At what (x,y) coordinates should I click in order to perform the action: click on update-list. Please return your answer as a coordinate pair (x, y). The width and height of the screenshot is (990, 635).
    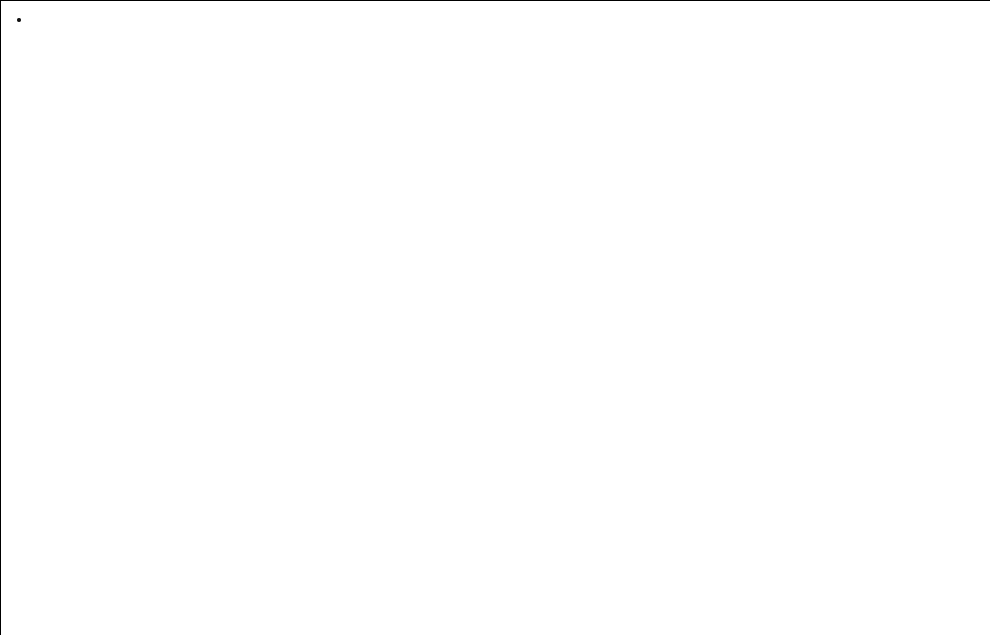
    Looking at the image, I should click on (495, 20).